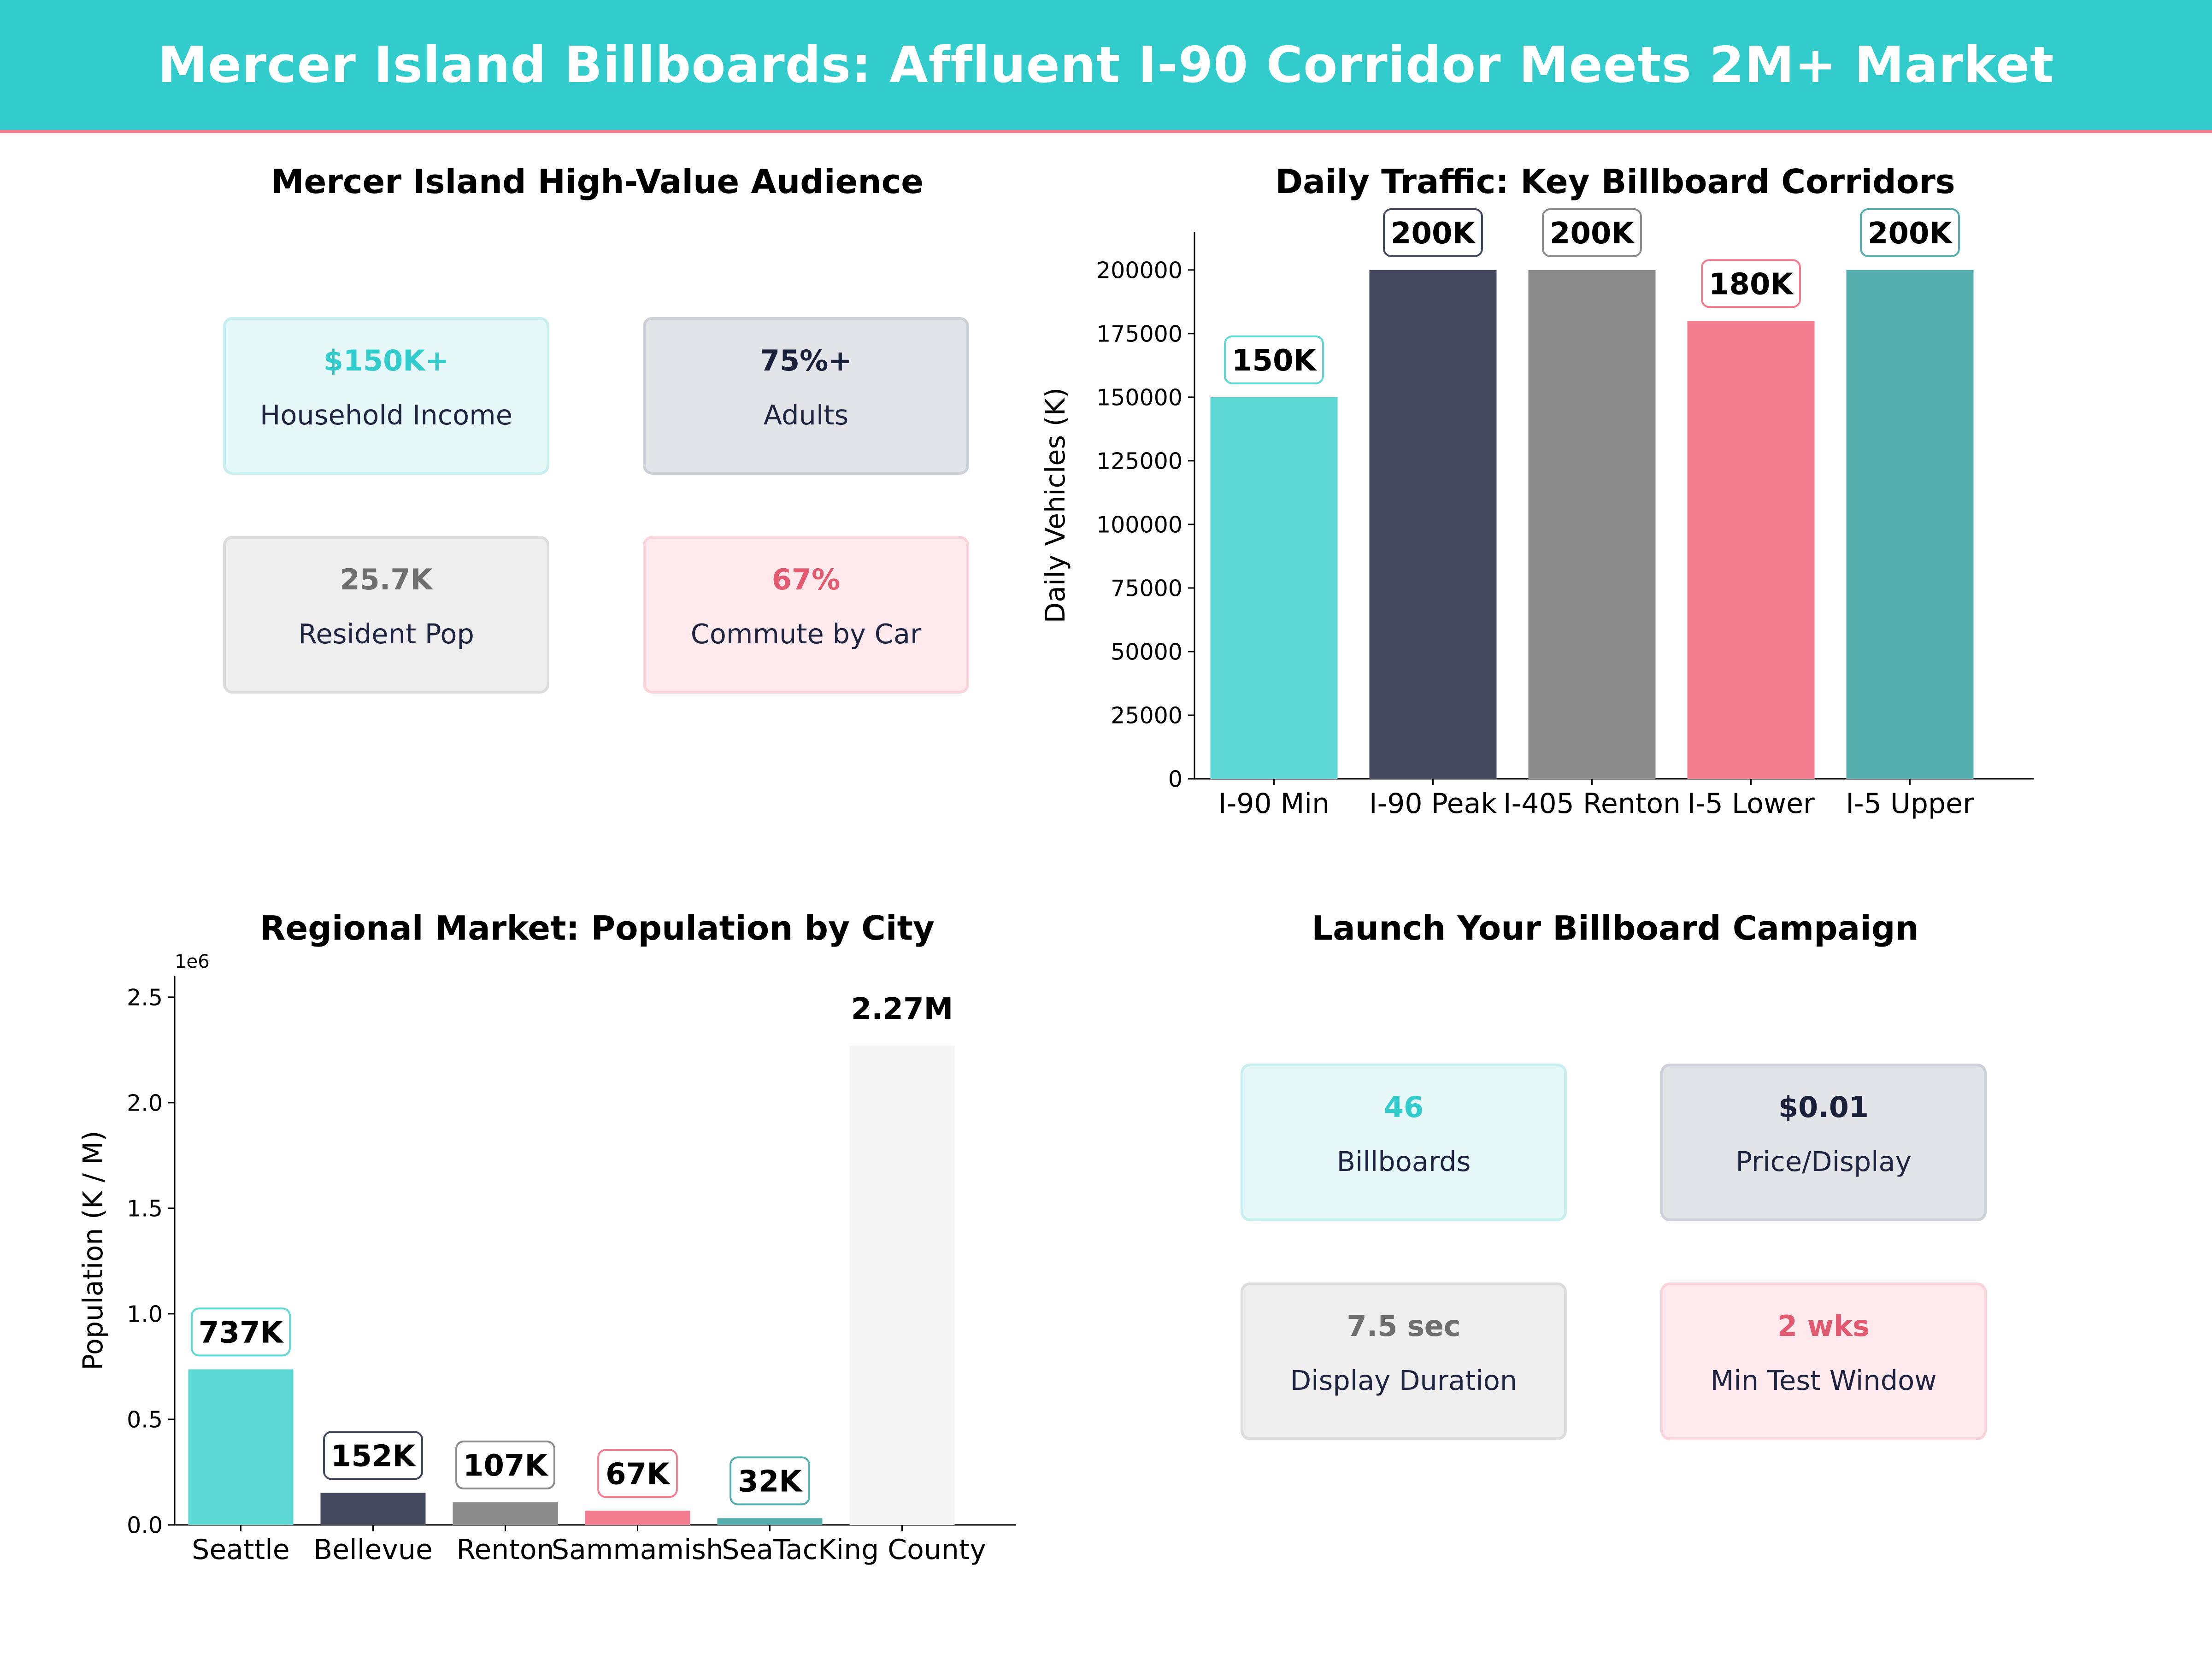  Describe the element at coordinates (1751, 804) in the screenshot. I see `x-tick-label: I-5 Lower` at that location.